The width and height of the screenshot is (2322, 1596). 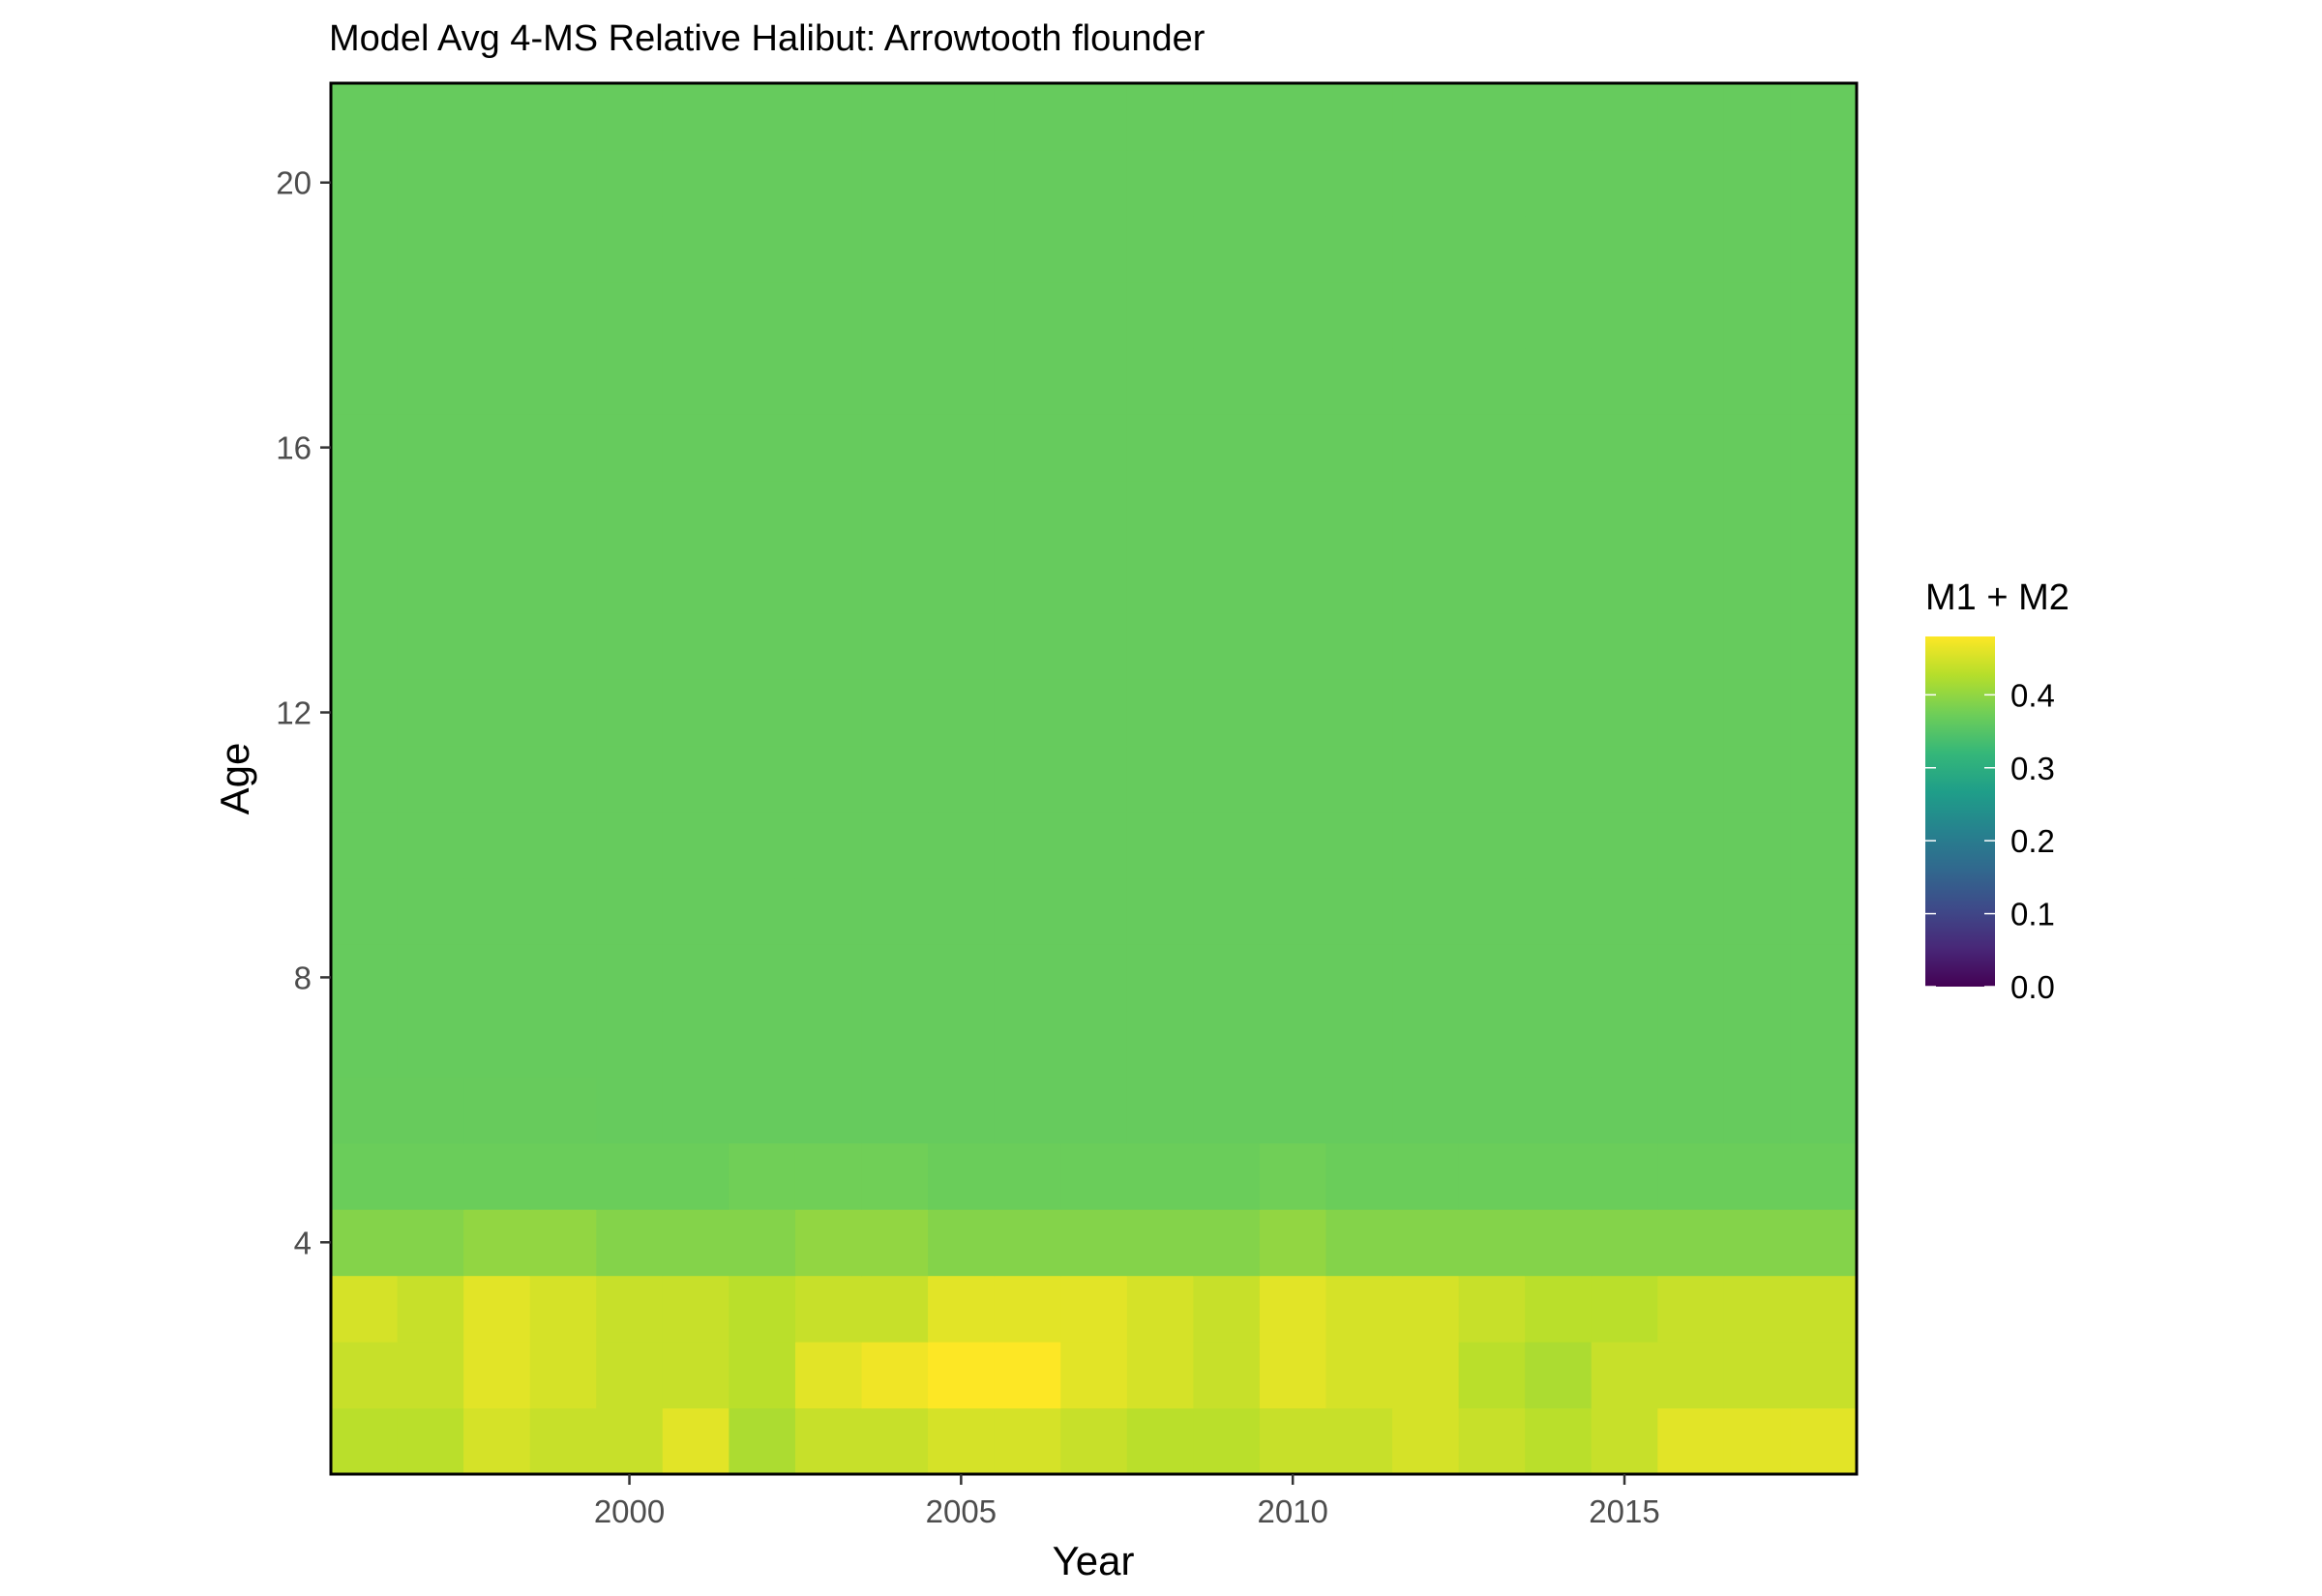 I want to click on legend-tick-label: 0.0, so click(x=2032, y=987).